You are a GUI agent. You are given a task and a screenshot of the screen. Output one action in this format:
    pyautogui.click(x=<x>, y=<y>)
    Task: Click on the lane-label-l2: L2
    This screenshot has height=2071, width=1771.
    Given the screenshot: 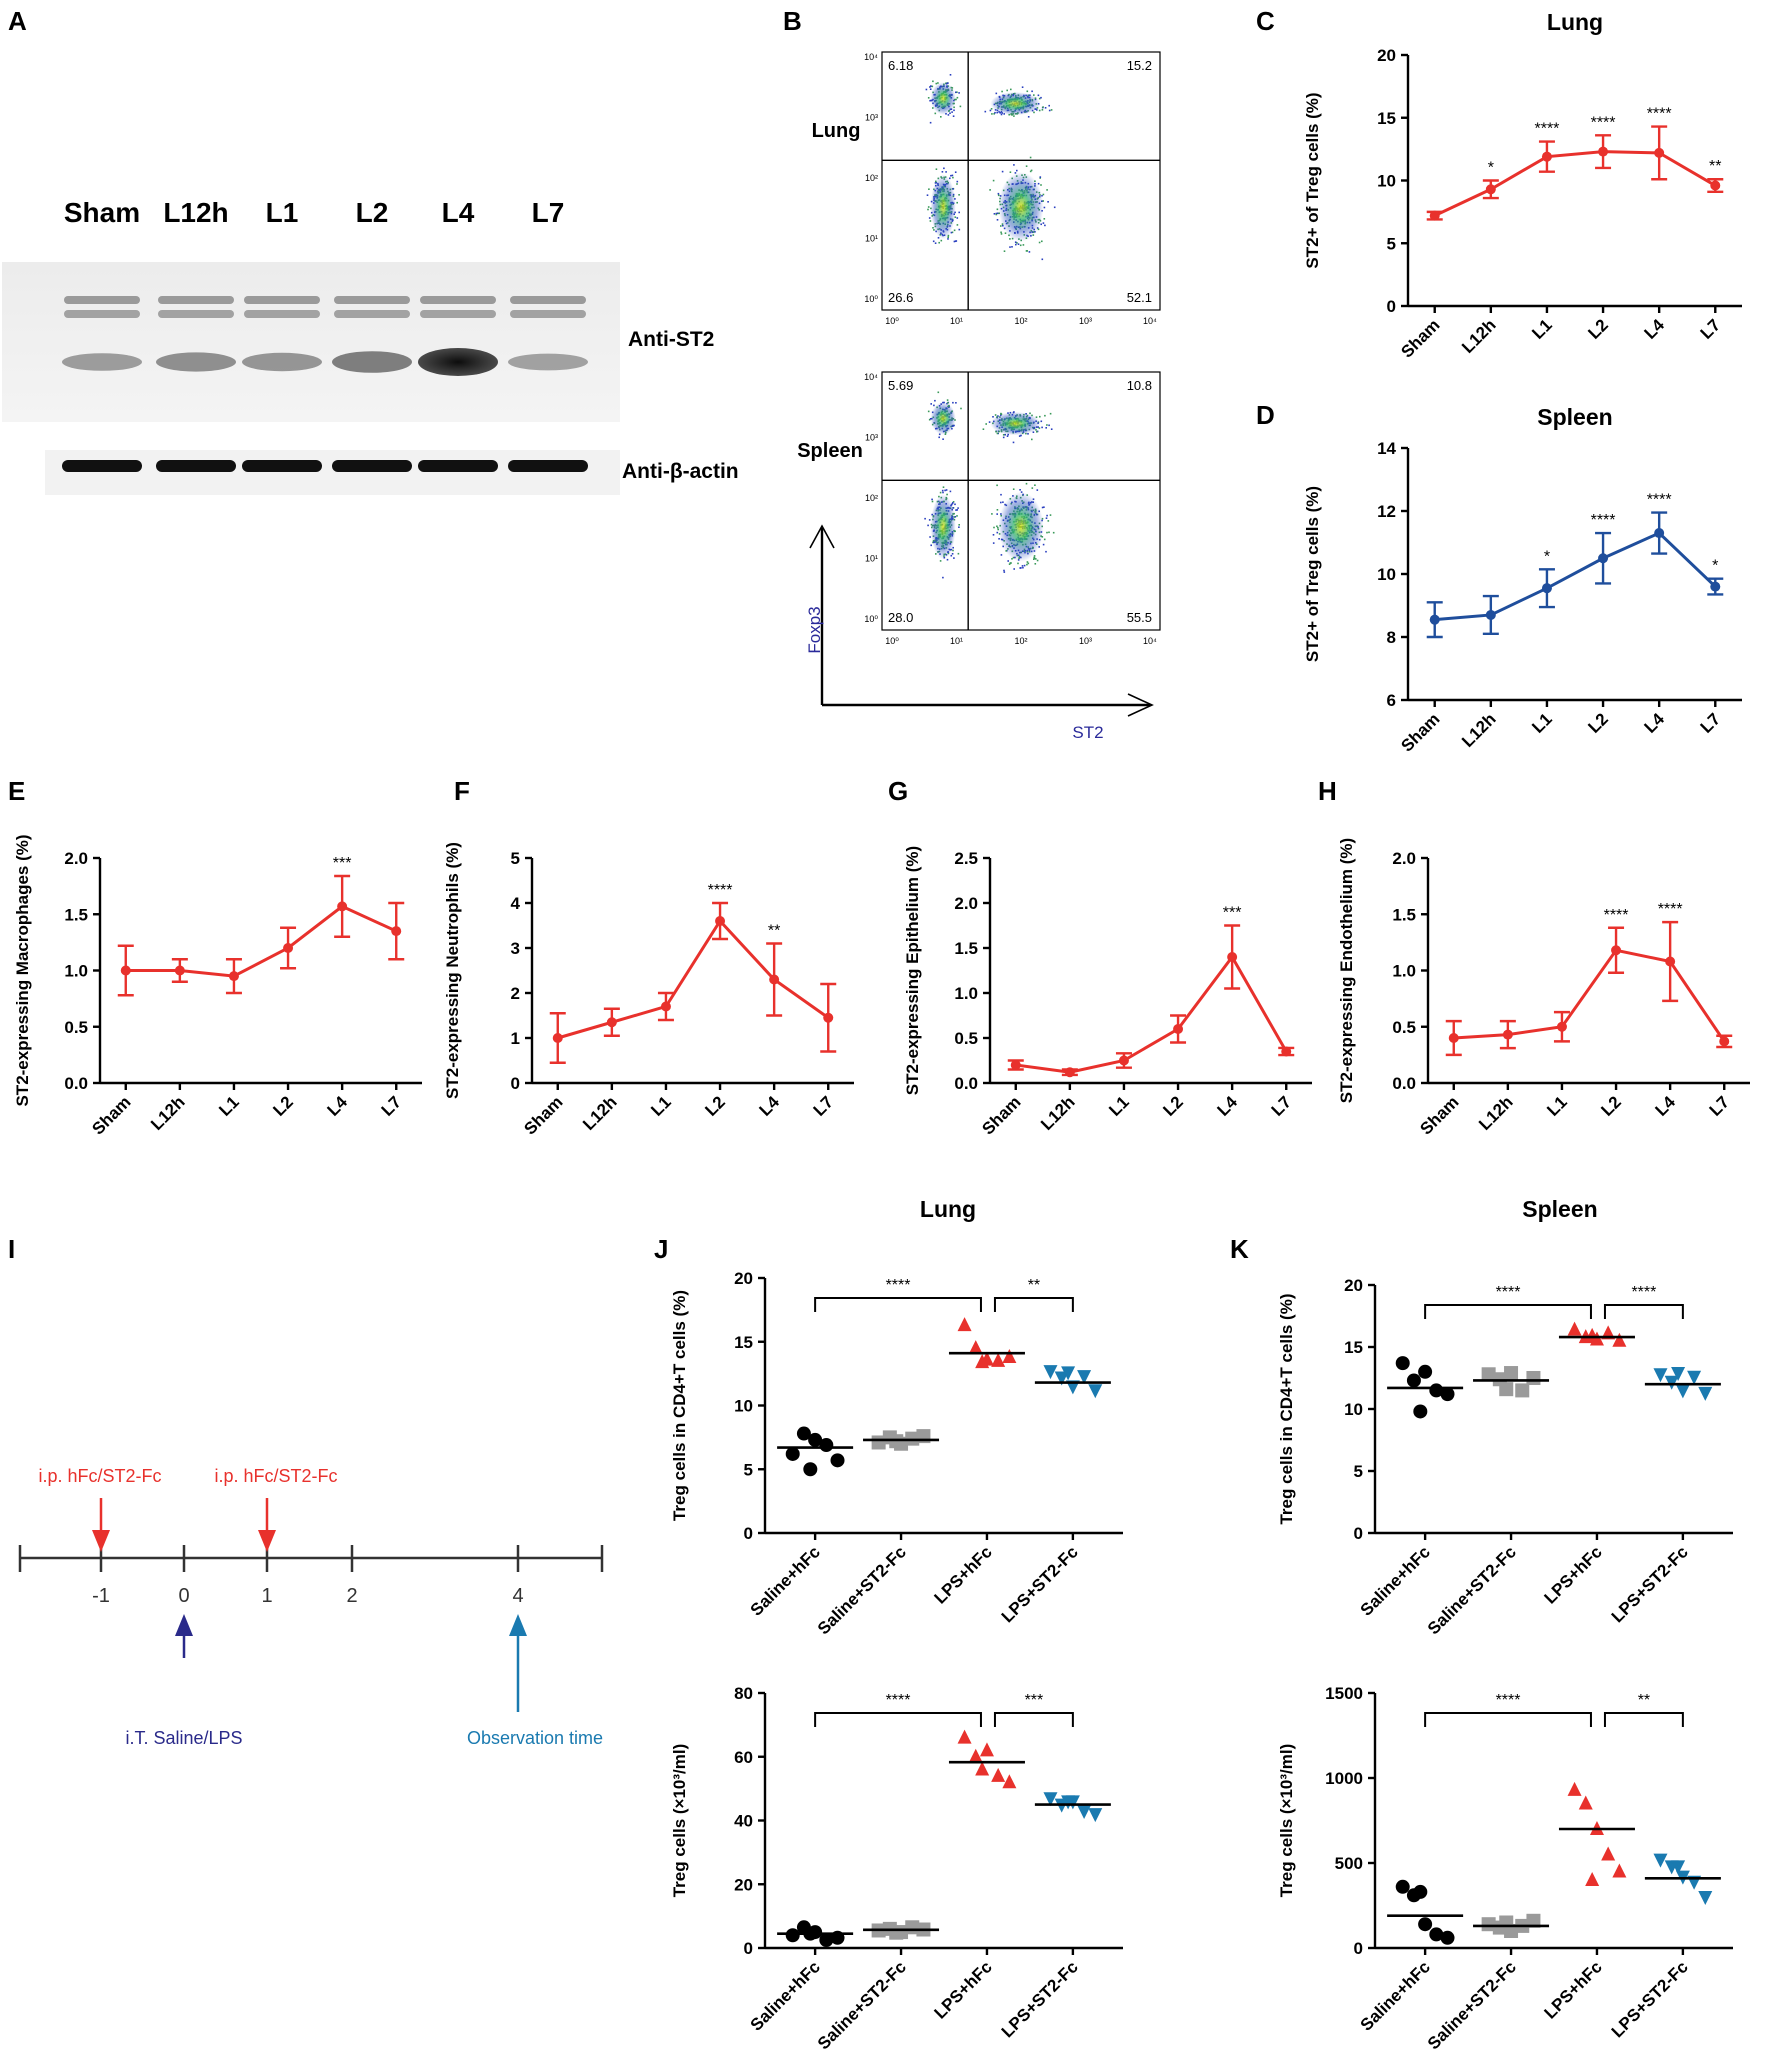 What is the action you would take?
    pyautogui.click(x=372, y=212)
    